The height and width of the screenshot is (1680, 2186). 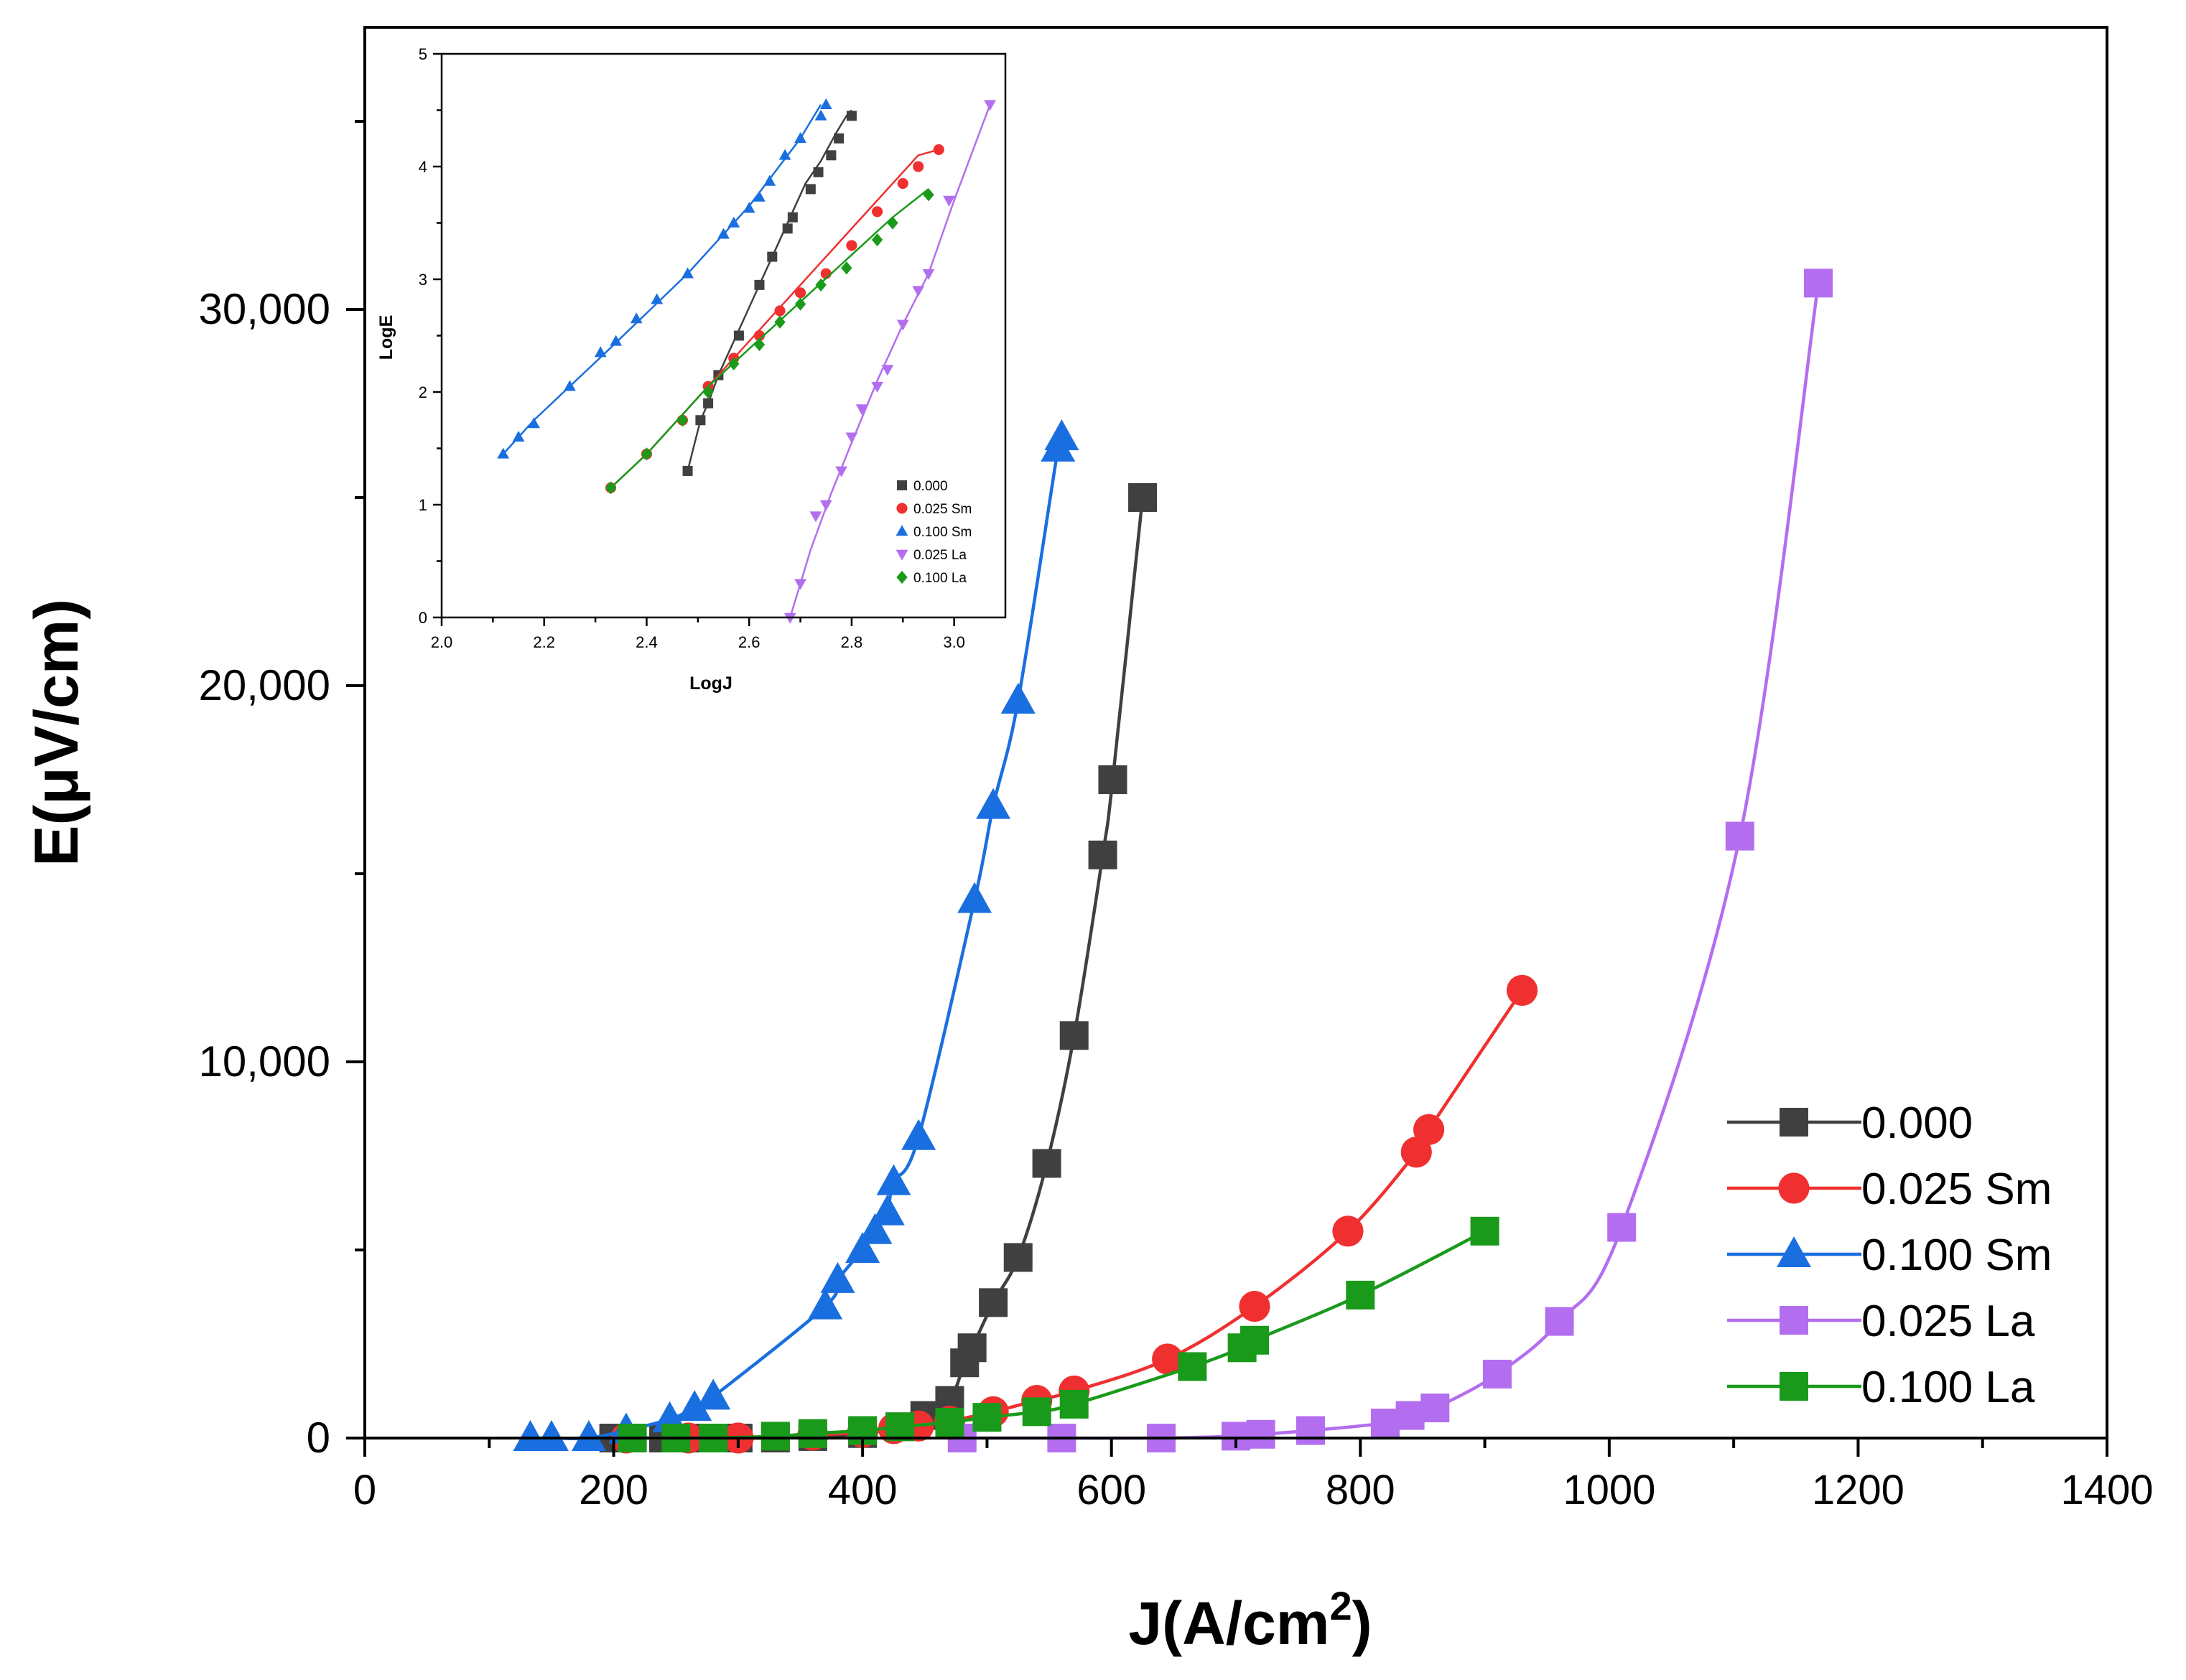 What do you see at coordinates (264, 685) in the screenshot?
I see `main-y-tick-label-2: 20,000` at bounding box center [264, 685].